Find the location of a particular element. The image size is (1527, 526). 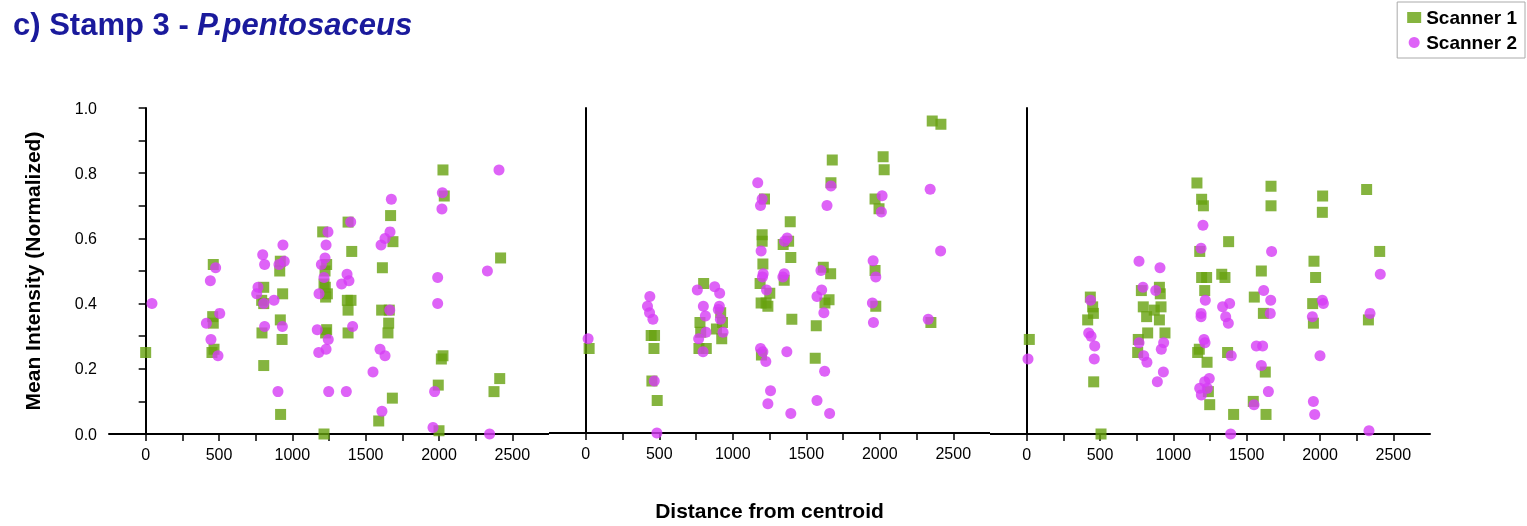

y-tick-label: 0.0 is located at coordinates (86, 434).